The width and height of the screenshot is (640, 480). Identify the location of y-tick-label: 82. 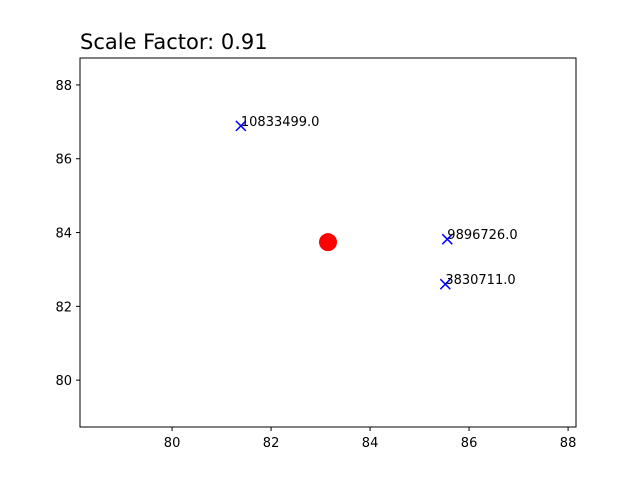
(63, 307).